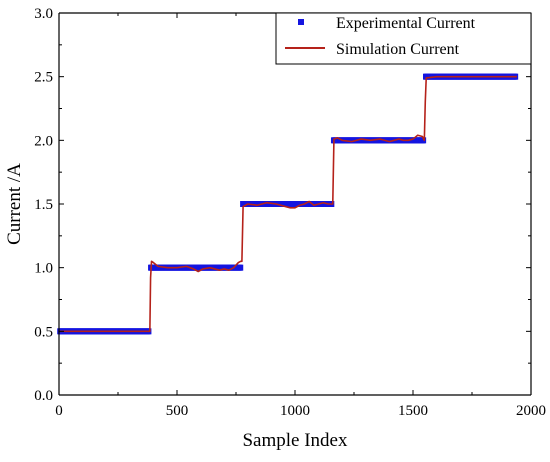 Image resolution: width=550 pixels, height=462 pixels. I want to click on x-tick-label: 1000, so click(295, 411).